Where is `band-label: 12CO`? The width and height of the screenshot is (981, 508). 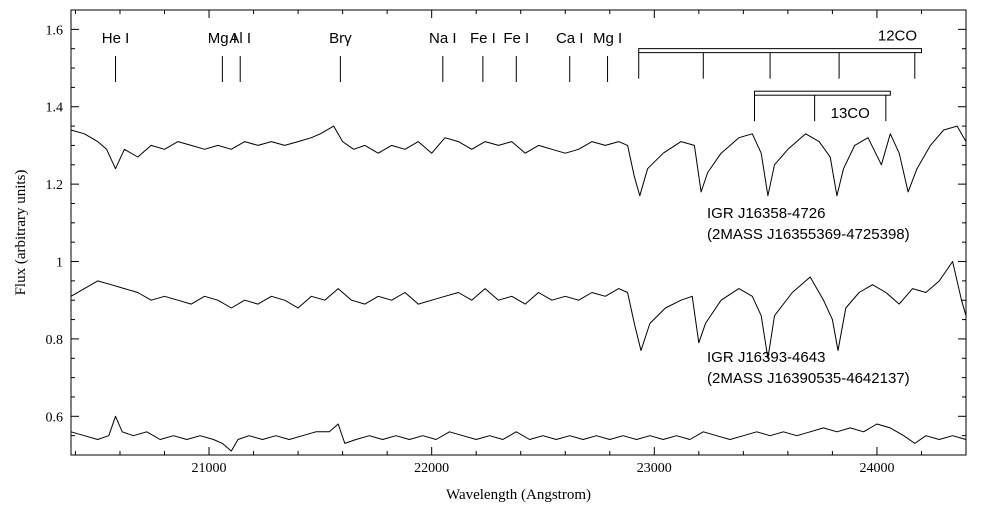 band-label: 12CO is located at coordinates (897, 36).